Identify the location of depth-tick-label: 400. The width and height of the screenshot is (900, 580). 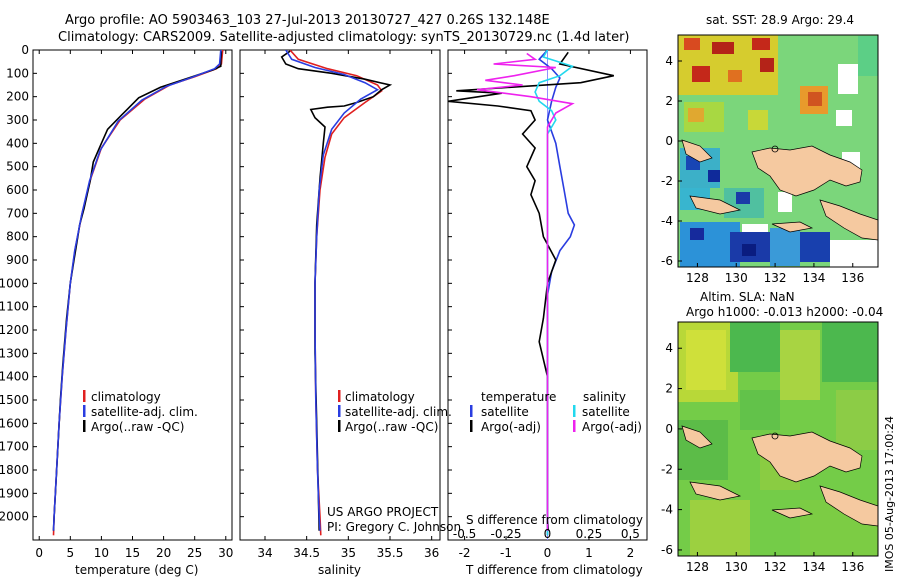
(17, 143).